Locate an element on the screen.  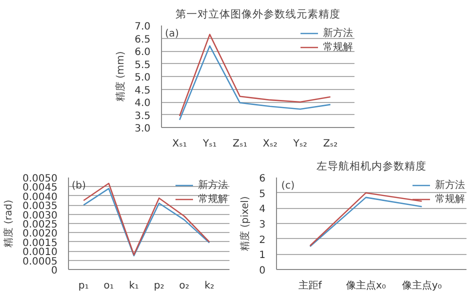
x-tick-label: k₁ is located at coordinates (134, 286).